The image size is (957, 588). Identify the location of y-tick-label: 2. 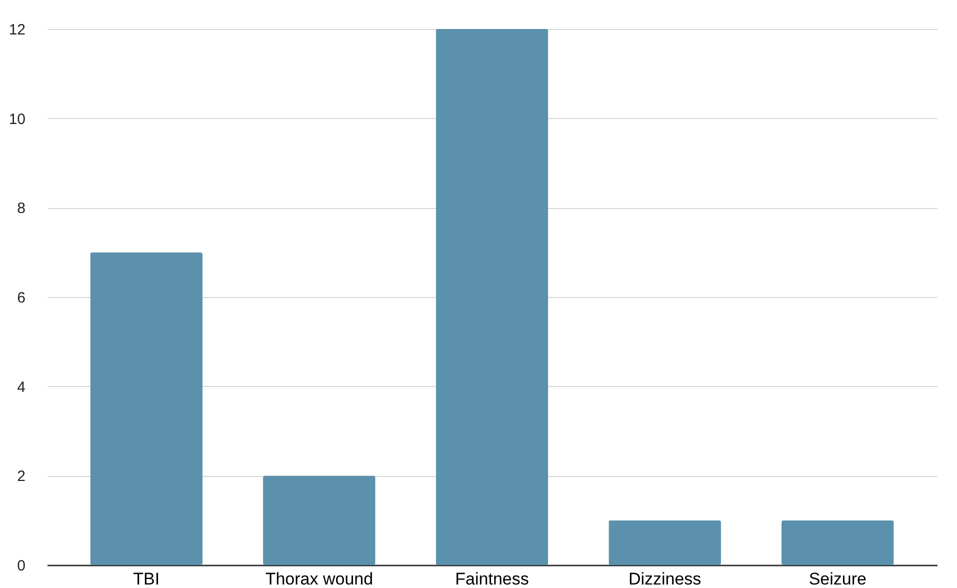
(21, 477).